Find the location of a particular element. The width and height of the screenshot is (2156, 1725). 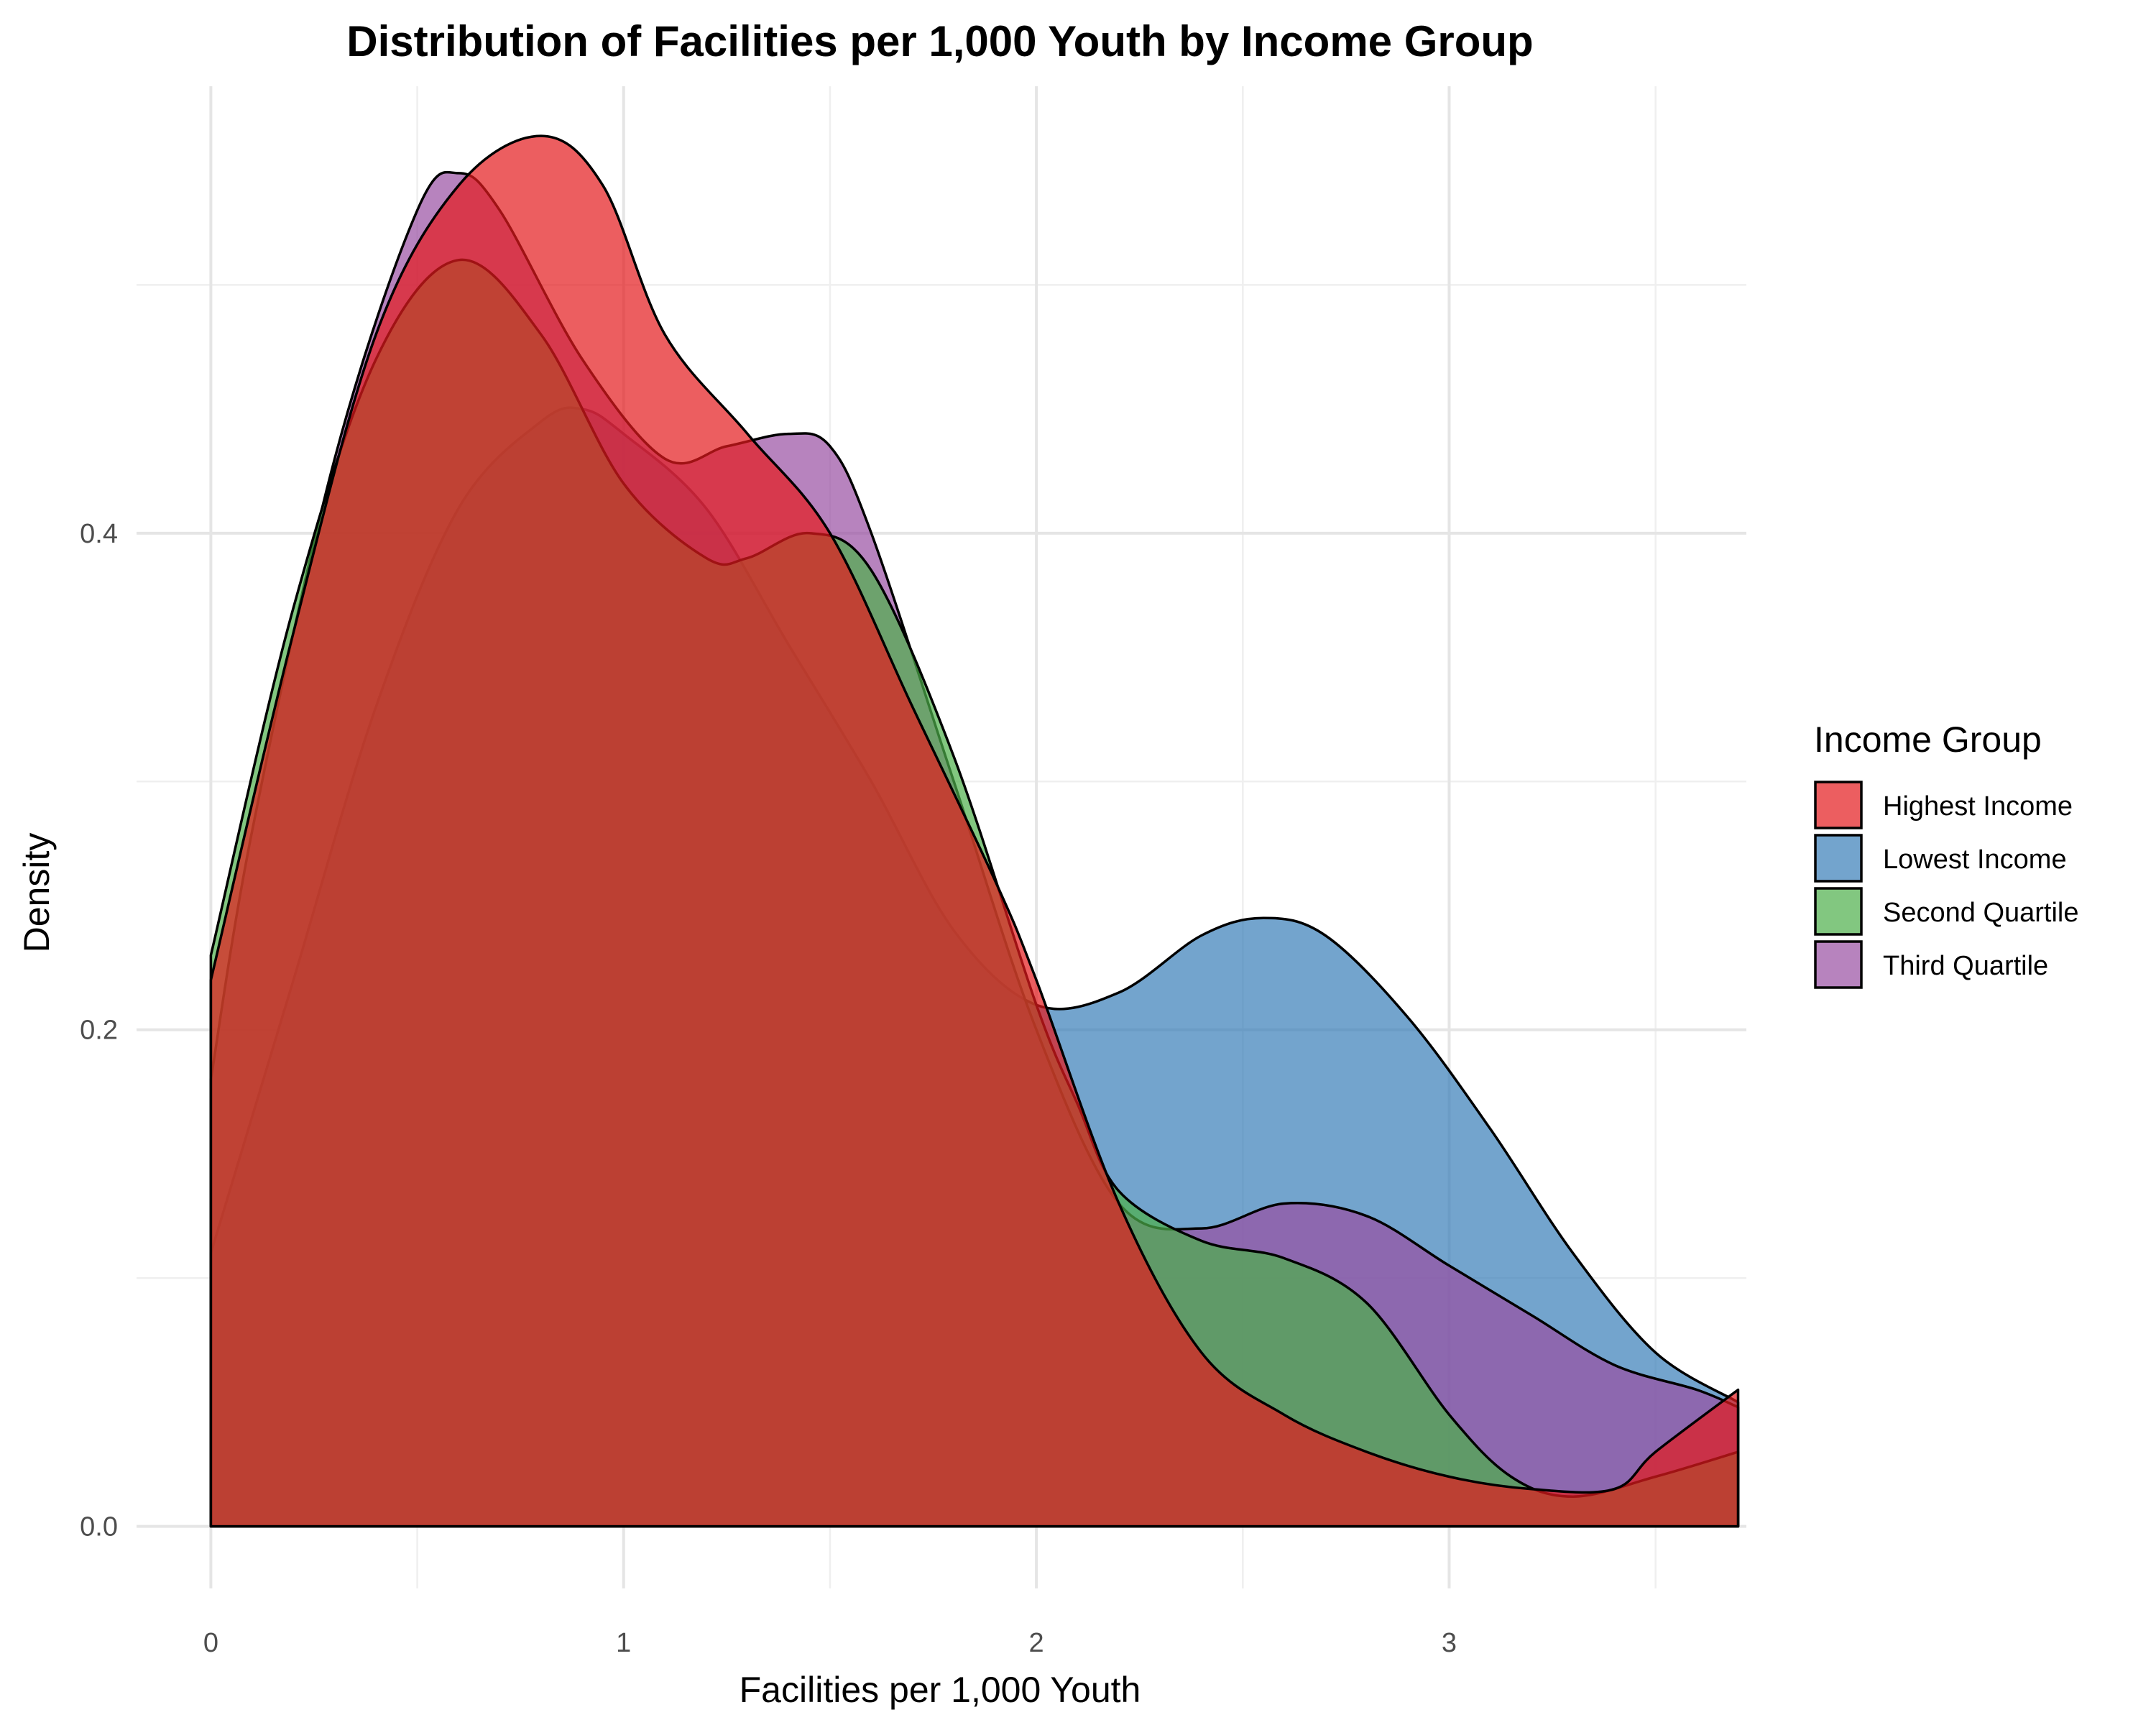

y-tick-label: 0.4 is located at coordinates (99, 534).